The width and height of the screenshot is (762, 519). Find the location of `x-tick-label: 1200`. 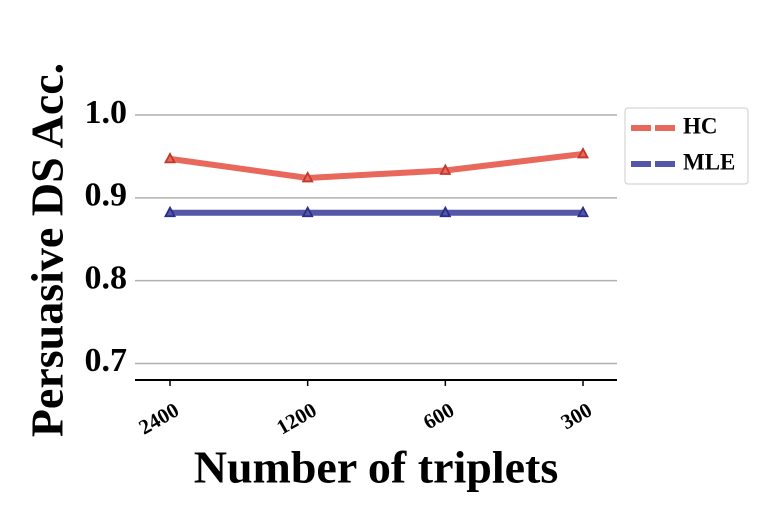

x-tick-label: 1200 is located at coordinates (296, 419).